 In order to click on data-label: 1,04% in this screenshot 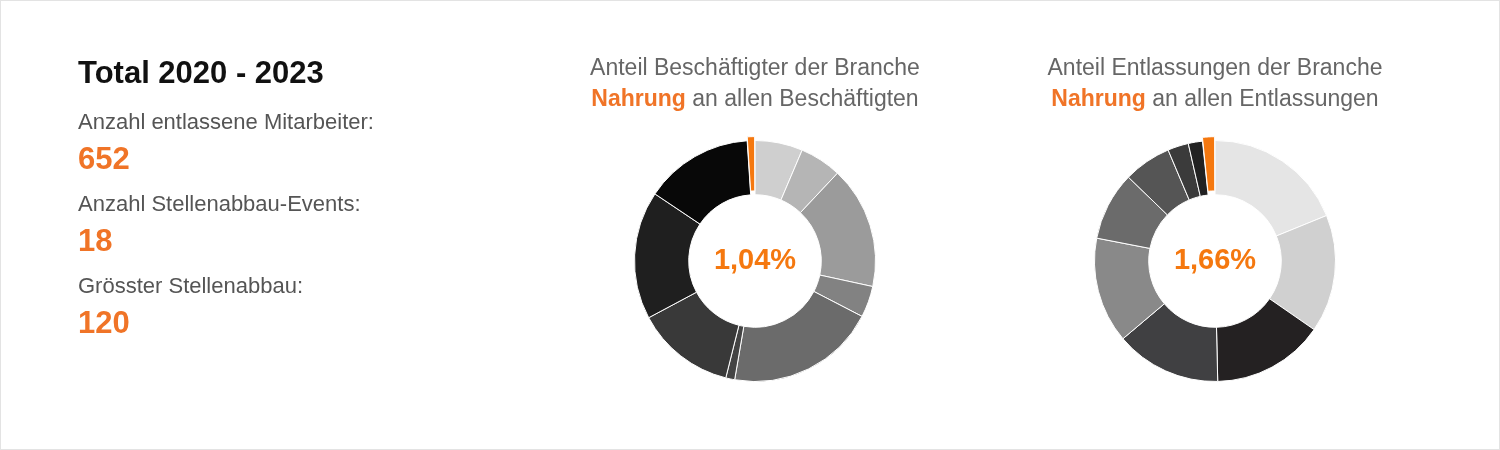, I will do `click(755, 259)`.